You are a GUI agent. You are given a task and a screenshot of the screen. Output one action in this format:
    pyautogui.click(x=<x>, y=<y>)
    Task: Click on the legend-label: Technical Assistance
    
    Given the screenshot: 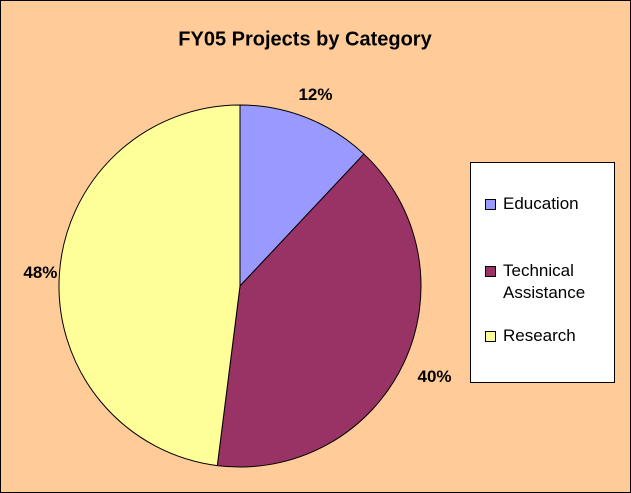 What is the action you would take?
    pyautogui.click(x=544, y=281)
    